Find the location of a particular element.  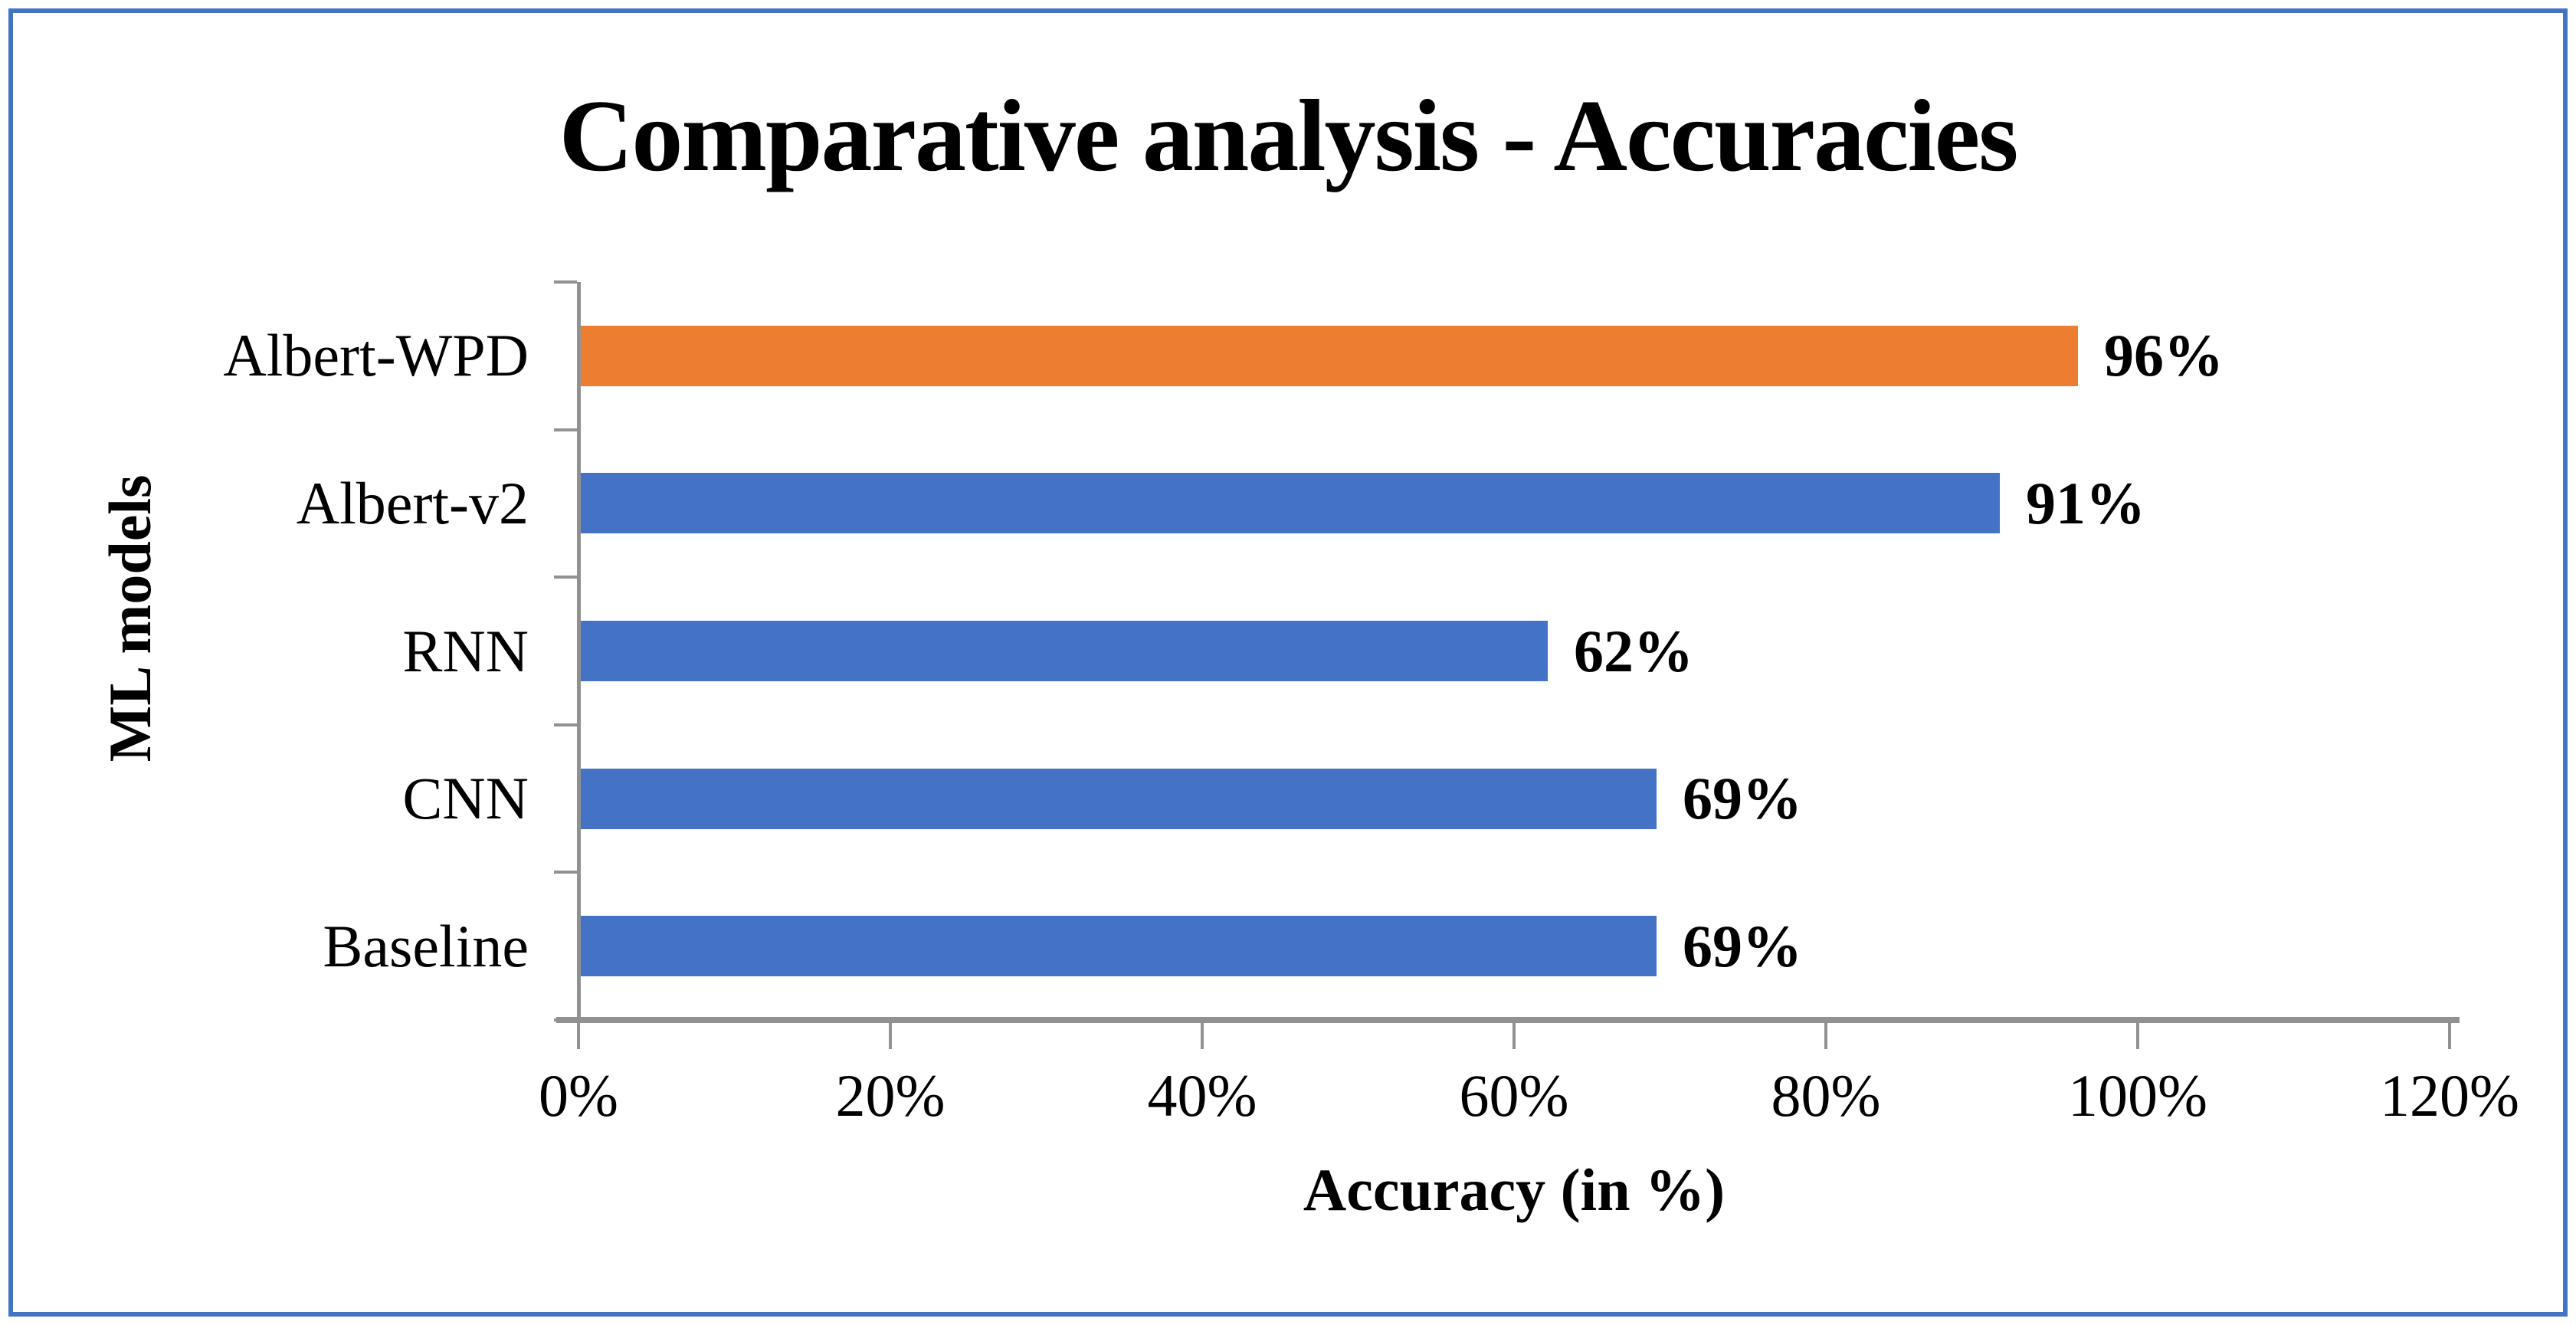

value-axis-line is located at coordinates (1508, 1020).